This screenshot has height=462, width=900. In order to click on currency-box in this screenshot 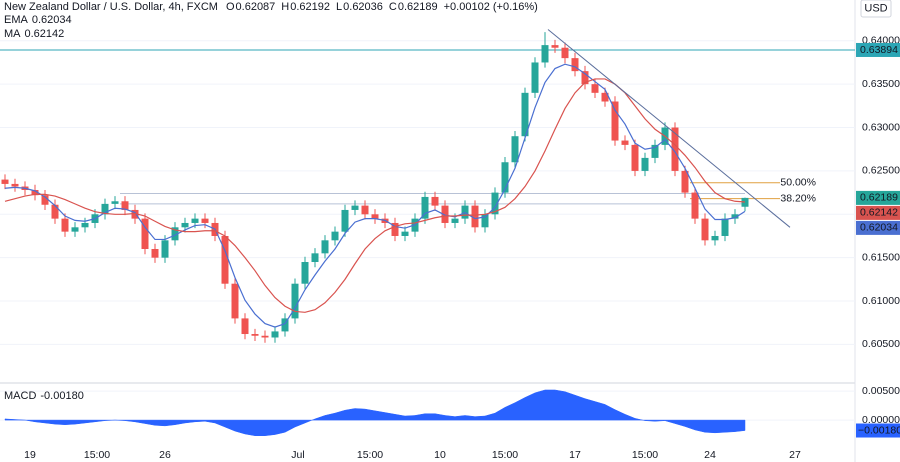, I will do `click(876, 9)`.